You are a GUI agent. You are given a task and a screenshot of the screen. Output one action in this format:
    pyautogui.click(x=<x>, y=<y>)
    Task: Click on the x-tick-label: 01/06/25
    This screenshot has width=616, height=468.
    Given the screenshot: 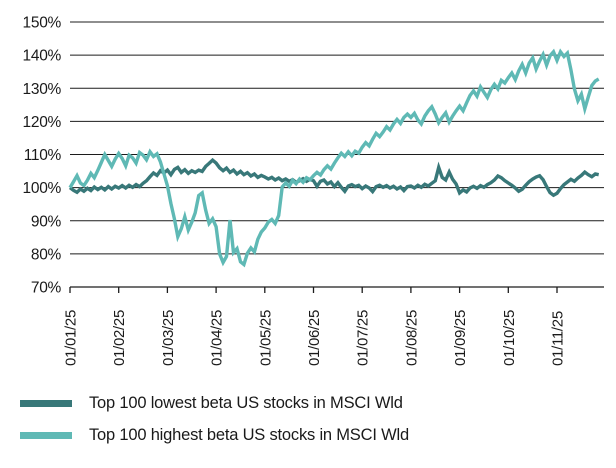 What is the action you would take?
    pyautogui.click(x=314, y=338)
    